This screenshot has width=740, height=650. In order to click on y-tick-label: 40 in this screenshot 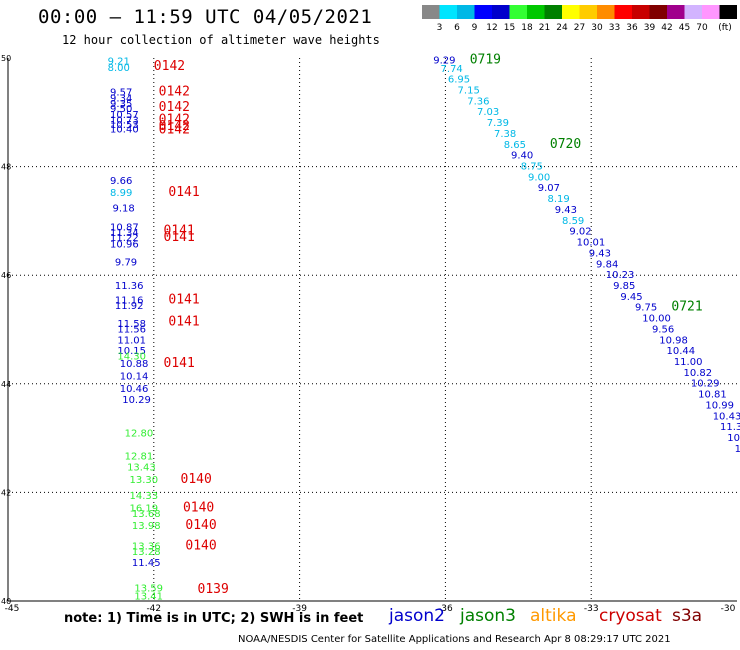, I will do `click(6, 601)`.